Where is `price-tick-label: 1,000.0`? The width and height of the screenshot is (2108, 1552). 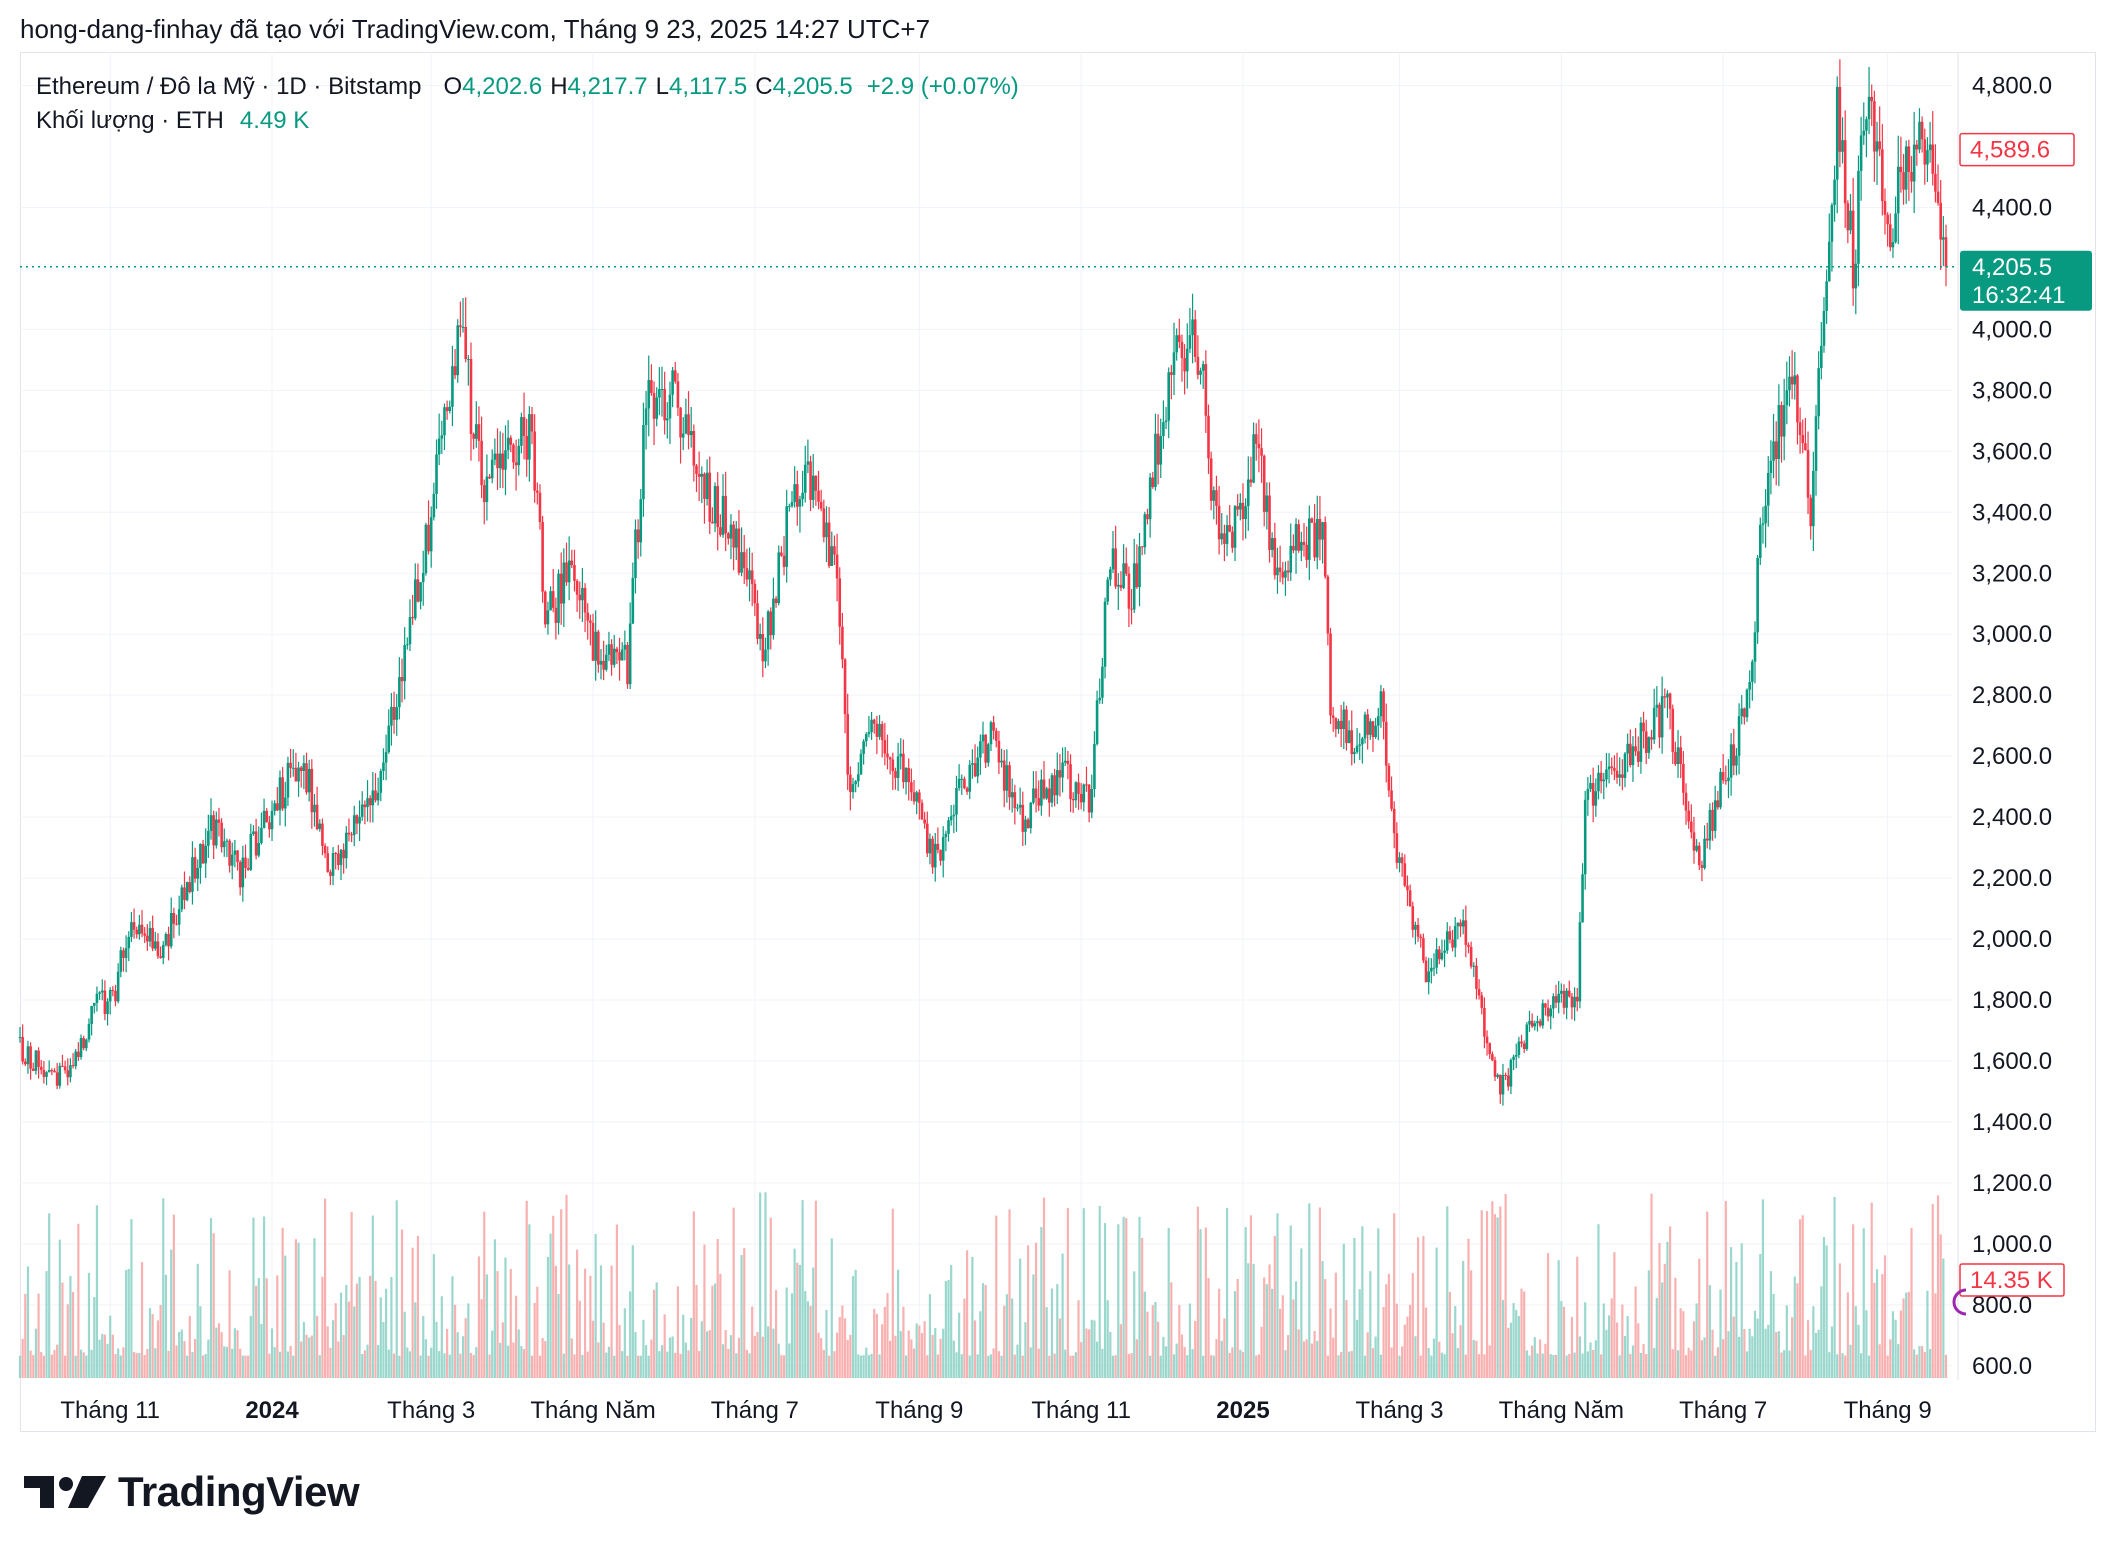 price-tick-label: 1,000.0 is located at coordinates (2012, 1244).